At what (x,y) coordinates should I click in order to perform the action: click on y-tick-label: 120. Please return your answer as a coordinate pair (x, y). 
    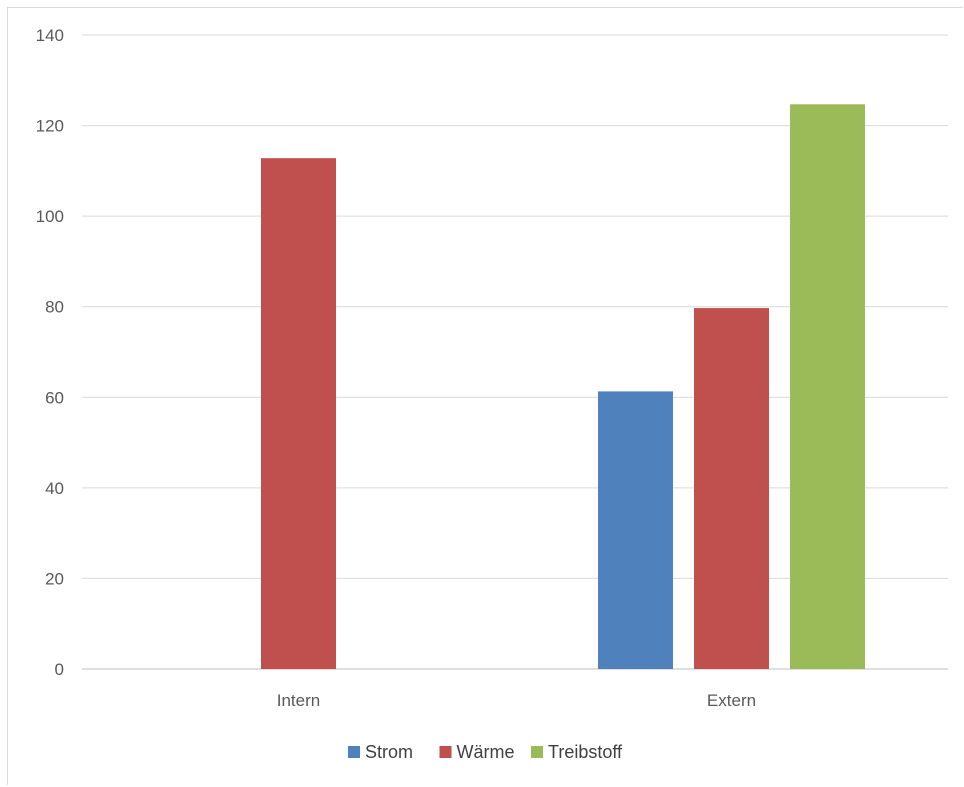
    Looking at the image, I should click on (50, 126).